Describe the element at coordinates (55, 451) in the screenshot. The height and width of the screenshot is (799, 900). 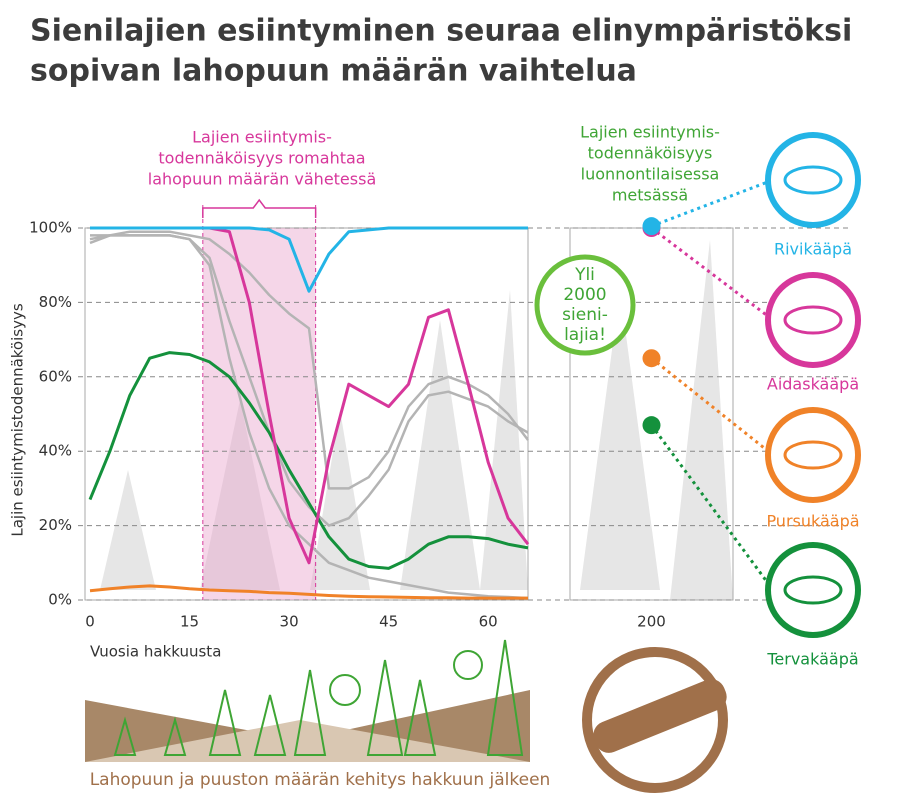
I see `y-tick-label: 40%` at that location.